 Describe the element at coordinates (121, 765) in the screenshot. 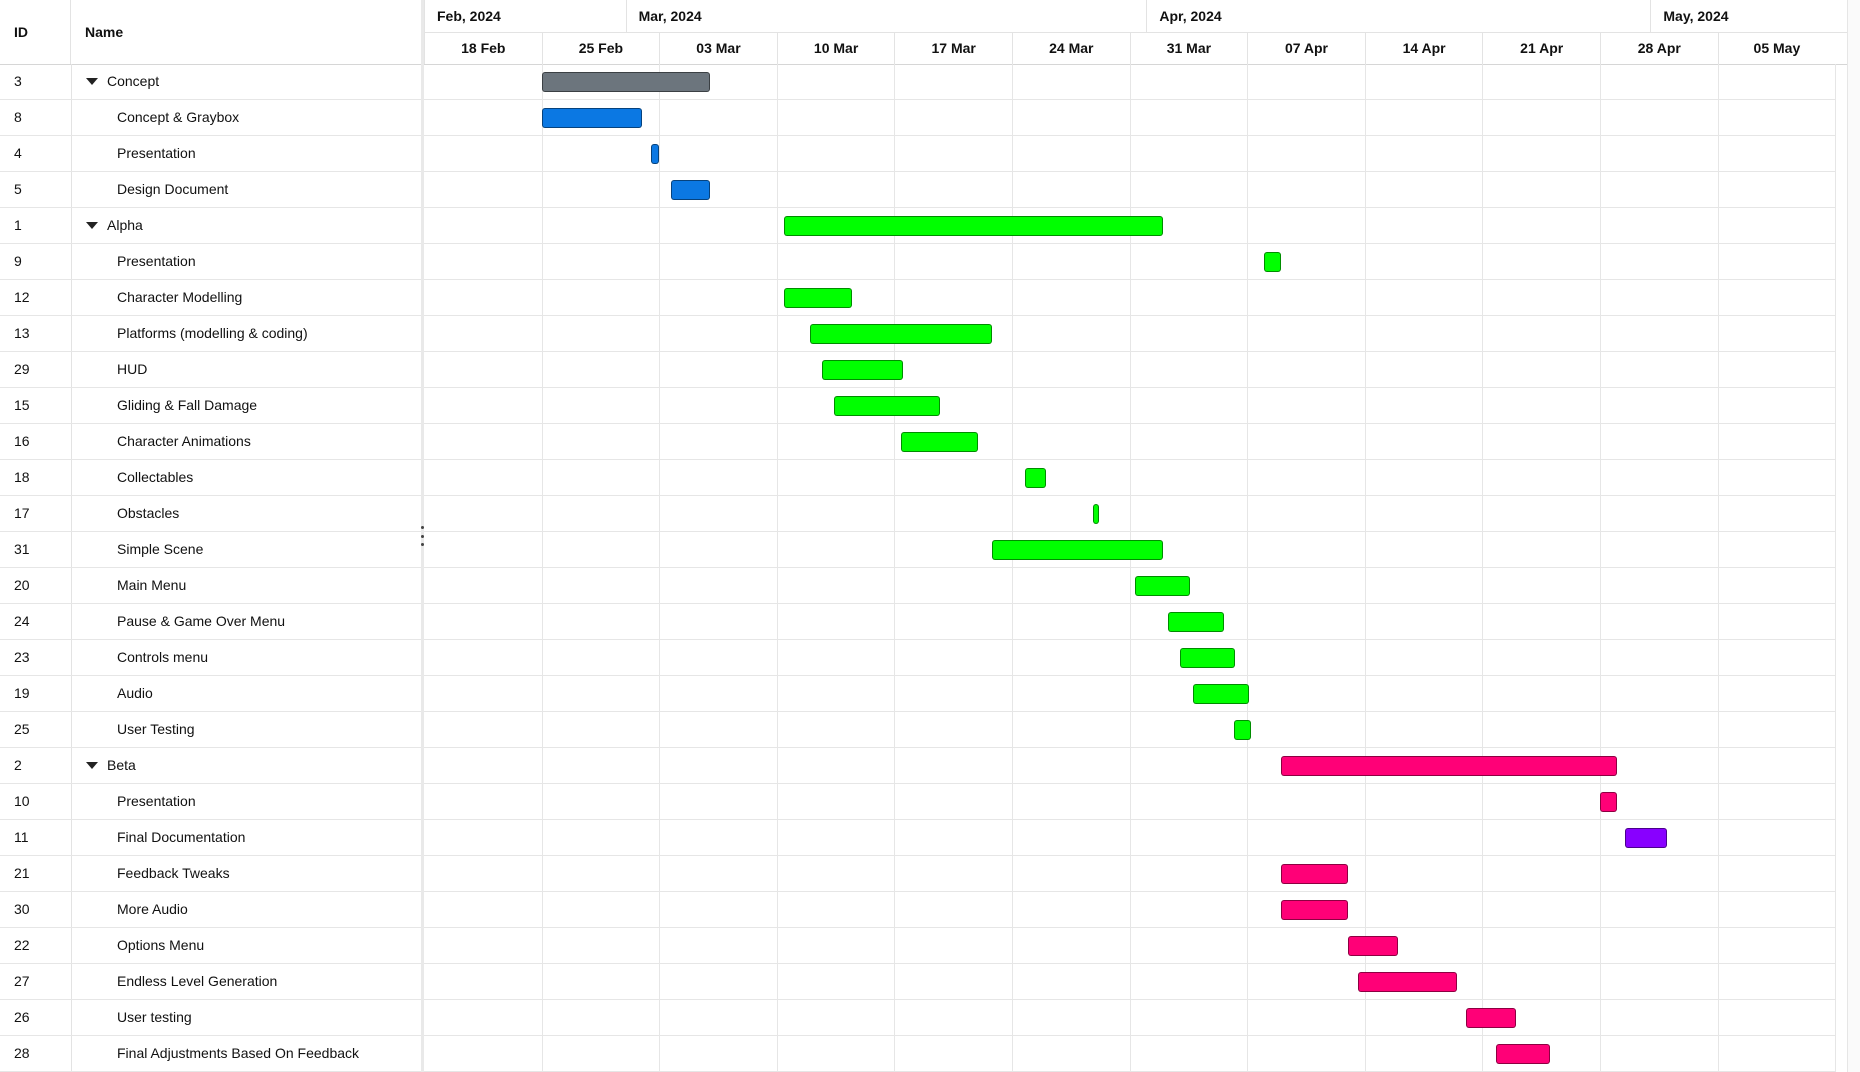

I see `task-name: Beta` at that location.